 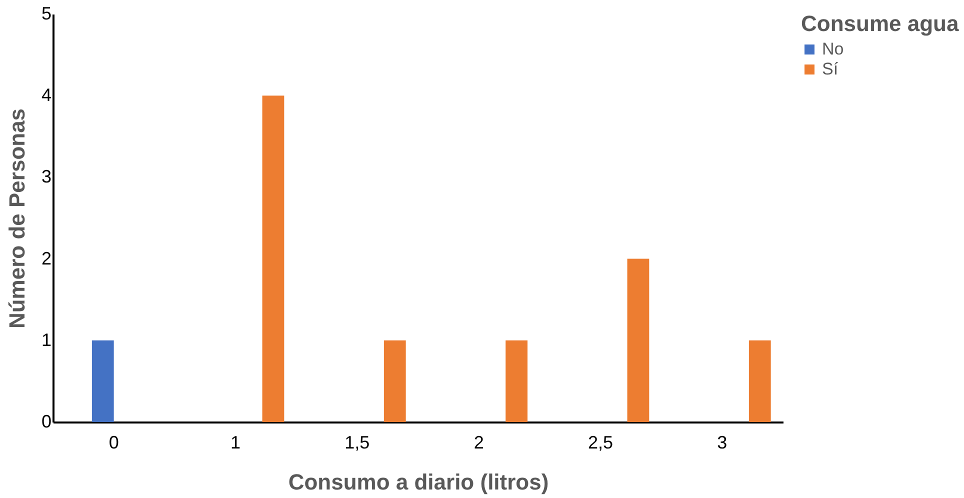 What do you see at coordinates (235, 442) in the screenshot?
I see `x-tick-label: 1` at bounding box center [235, 442].